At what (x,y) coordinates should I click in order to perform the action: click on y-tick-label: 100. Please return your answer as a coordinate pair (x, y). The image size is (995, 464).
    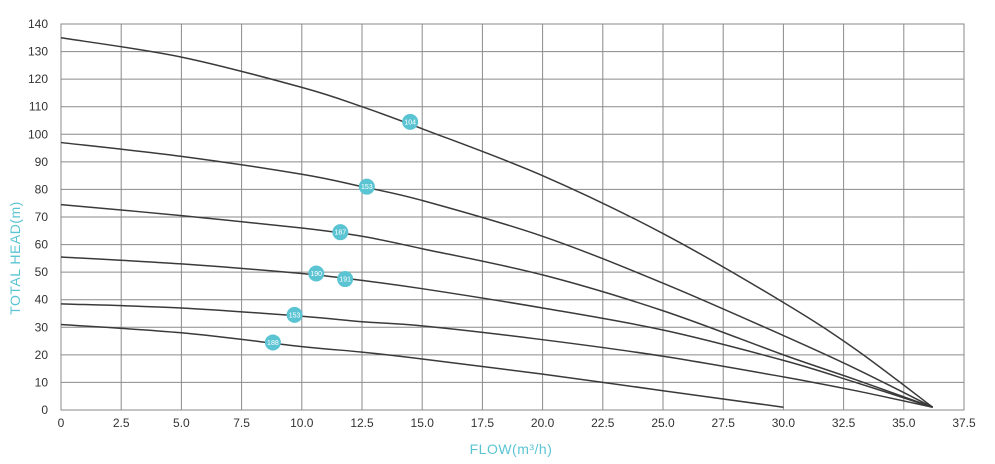
    Looking at the image, I should click on (38, 134).